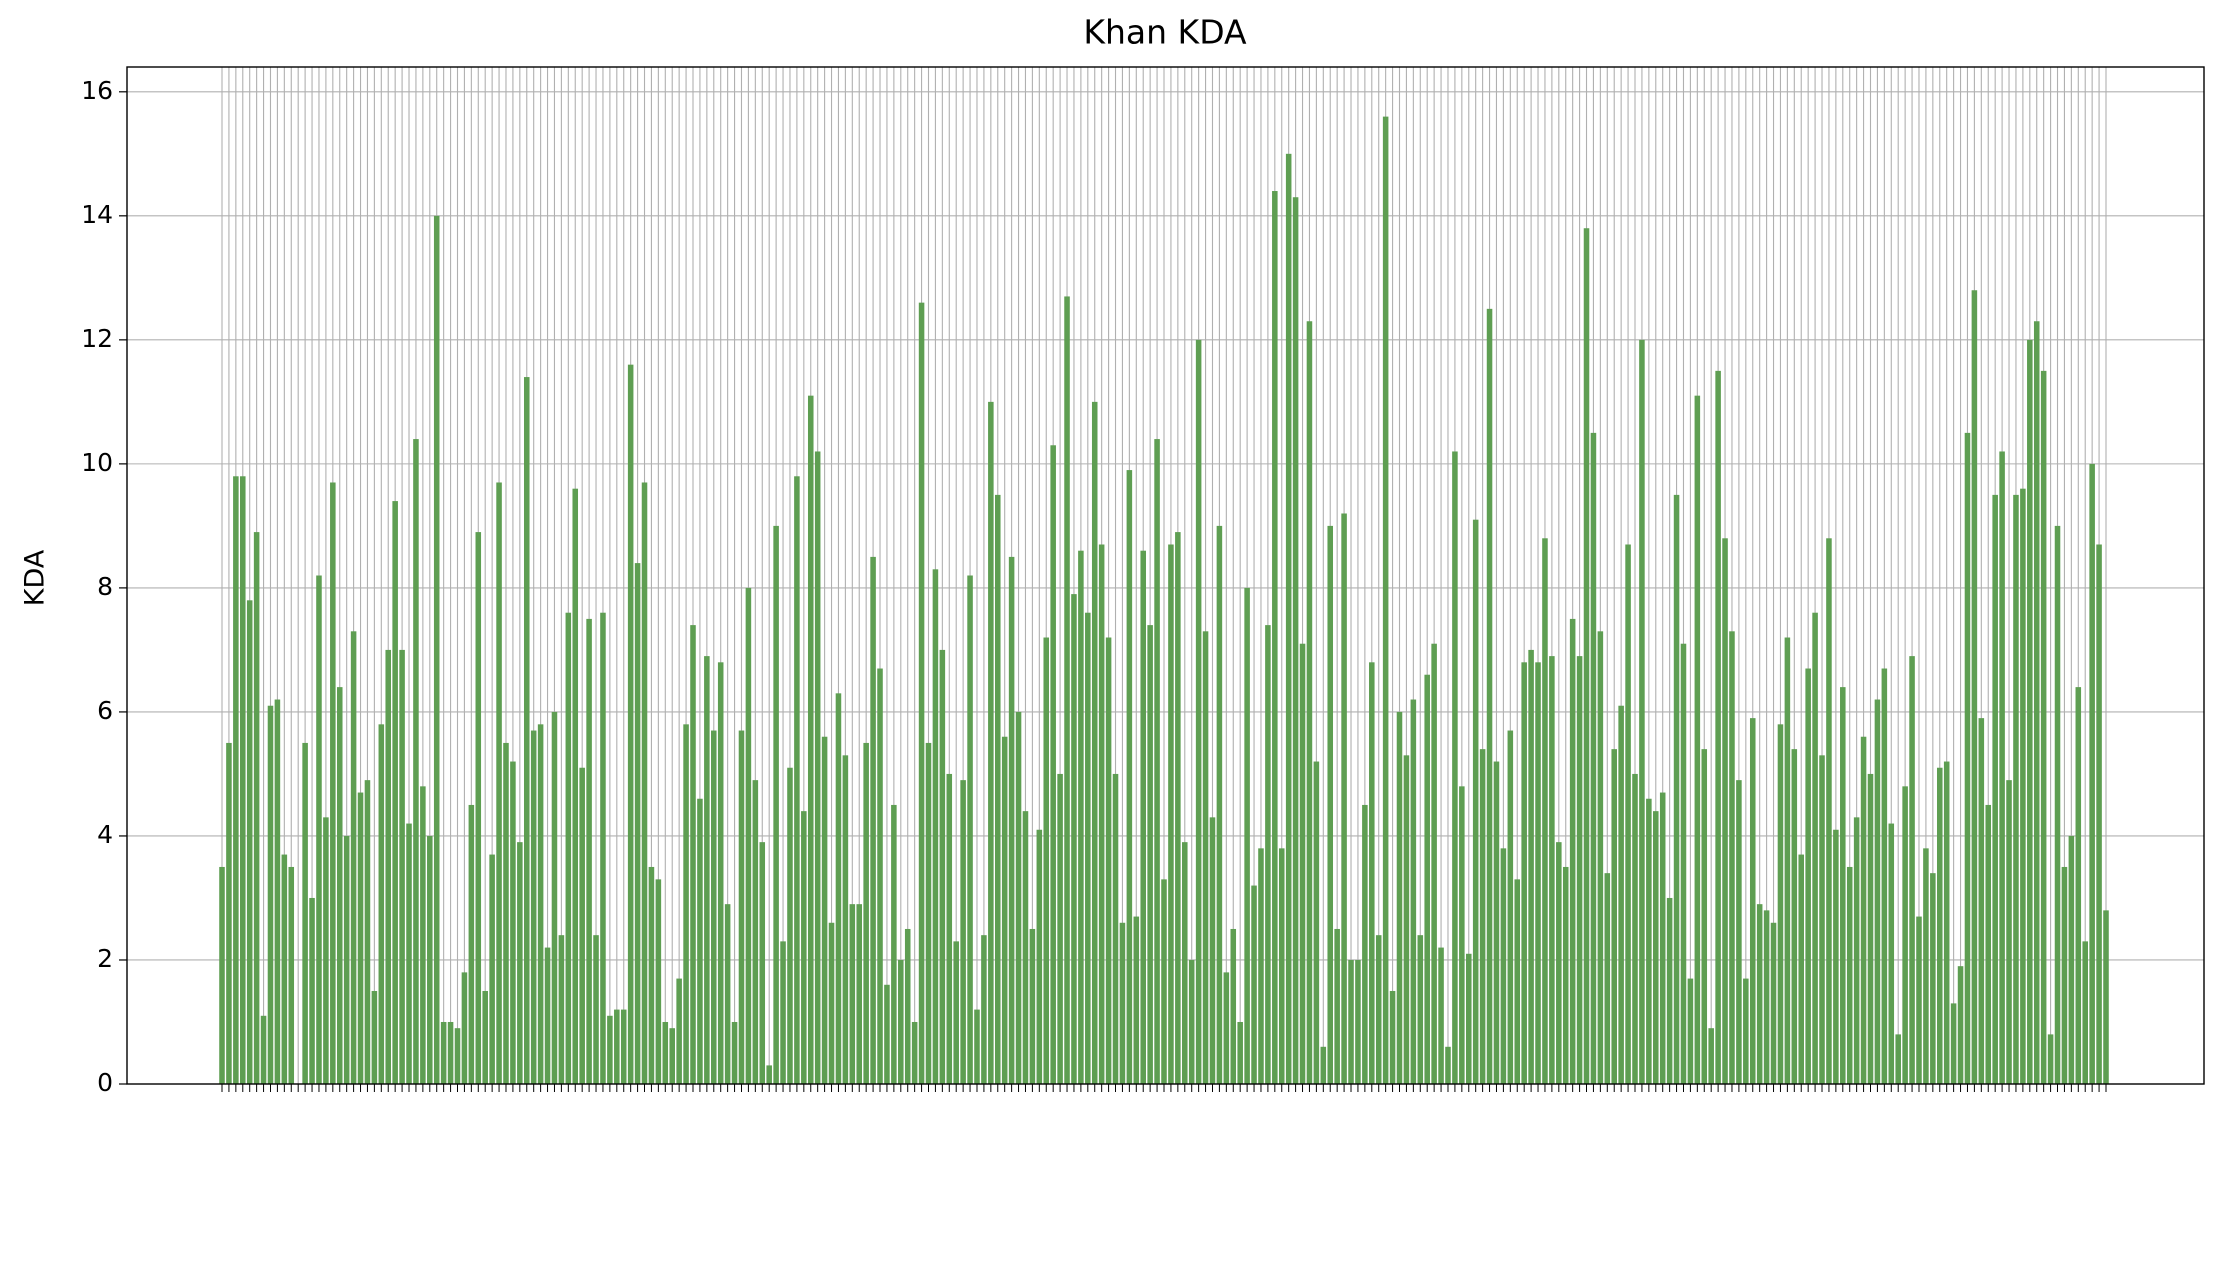 This screenshot has width=2221, height=1262. What do you see at coordinates (97, 90) in the screenshot?
I see `y-tick-label: 16` at bounding box center [97, 90].